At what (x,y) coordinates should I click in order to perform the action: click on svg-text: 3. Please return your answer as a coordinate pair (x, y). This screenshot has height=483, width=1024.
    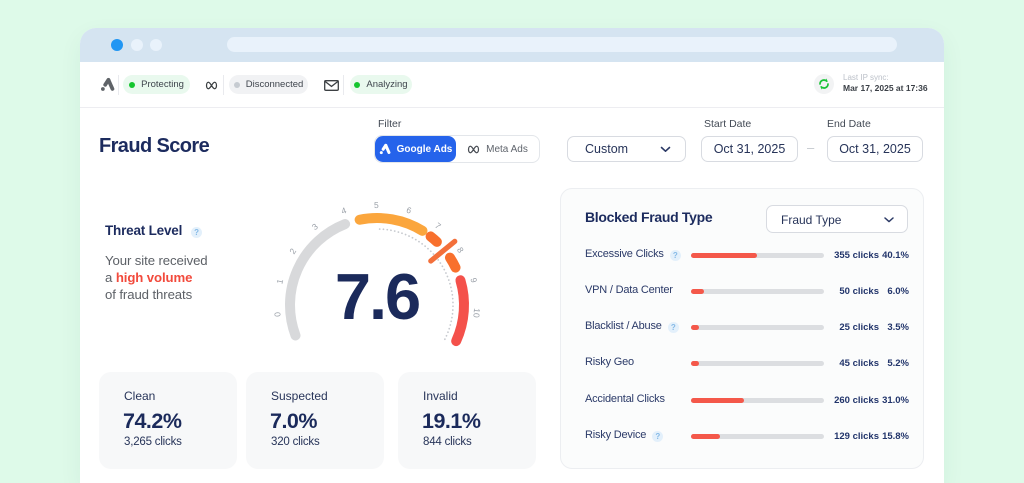
    Looking at the image, I should click on (315, 226).